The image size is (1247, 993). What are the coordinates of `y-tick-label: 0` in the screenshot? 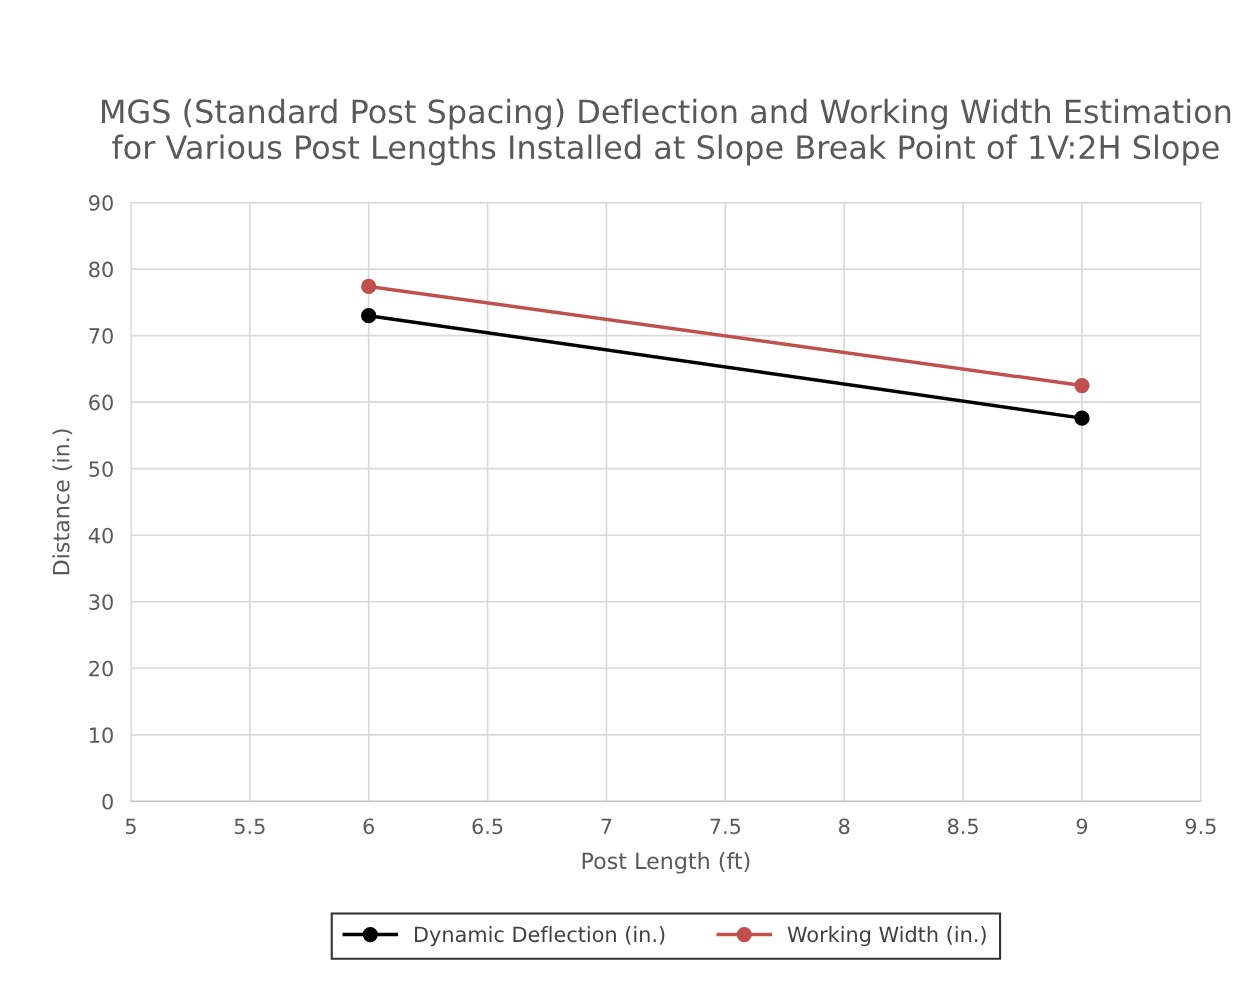 It's located at (107, 801).